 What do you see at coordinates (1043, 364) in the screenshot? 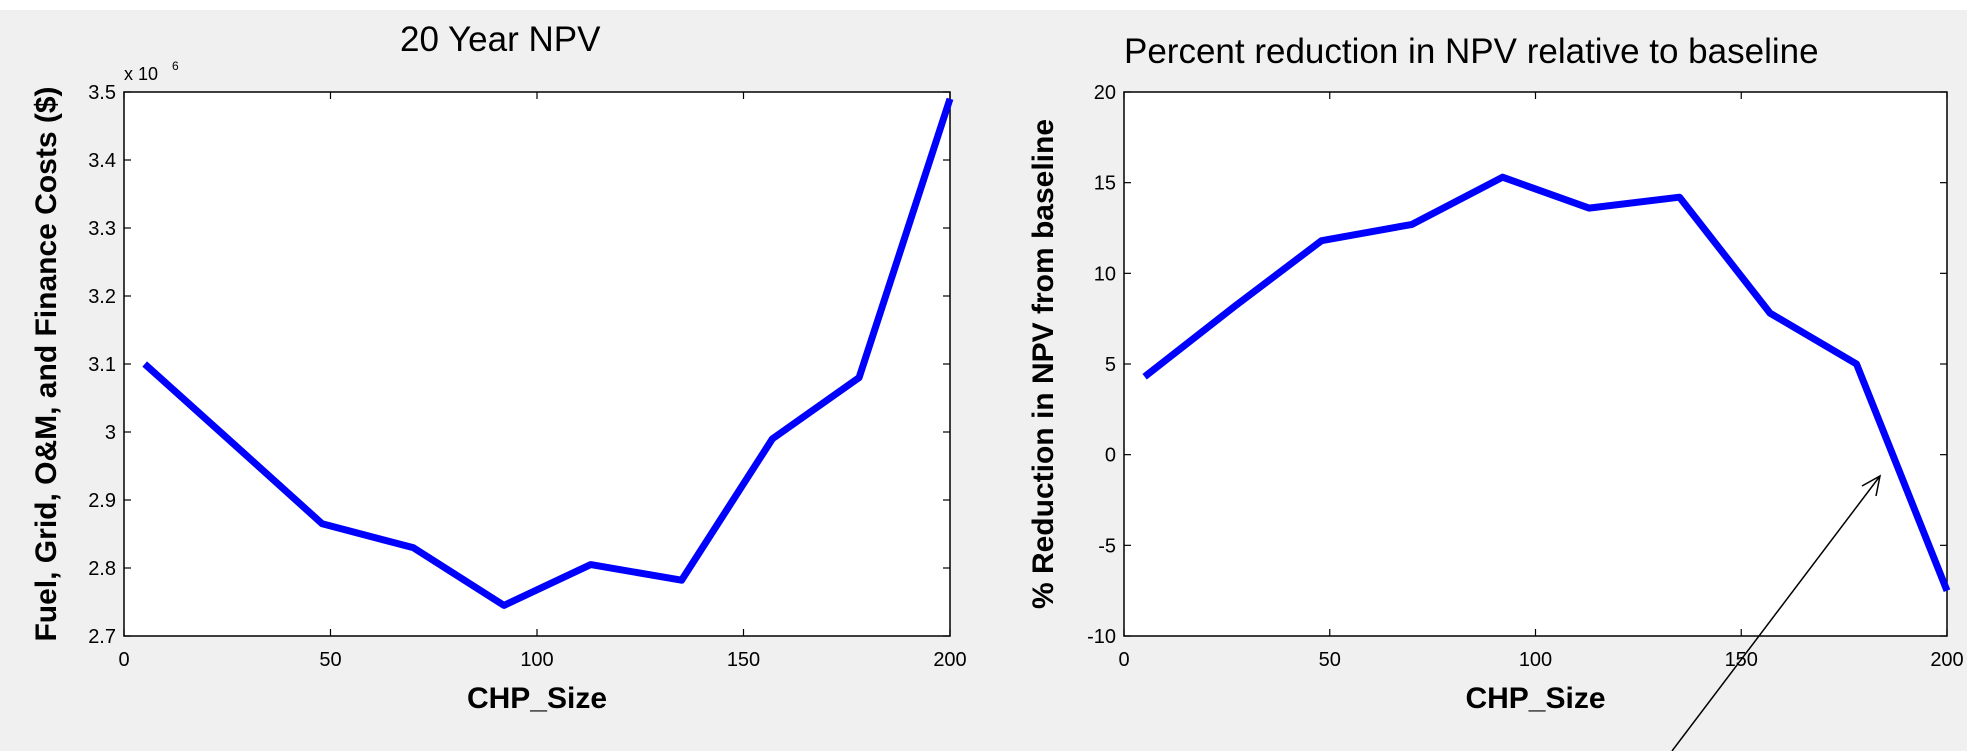
I see `chart-2-y-axis-label: % Reduction in NPV from baseline` at bounding box center [1043, 364].